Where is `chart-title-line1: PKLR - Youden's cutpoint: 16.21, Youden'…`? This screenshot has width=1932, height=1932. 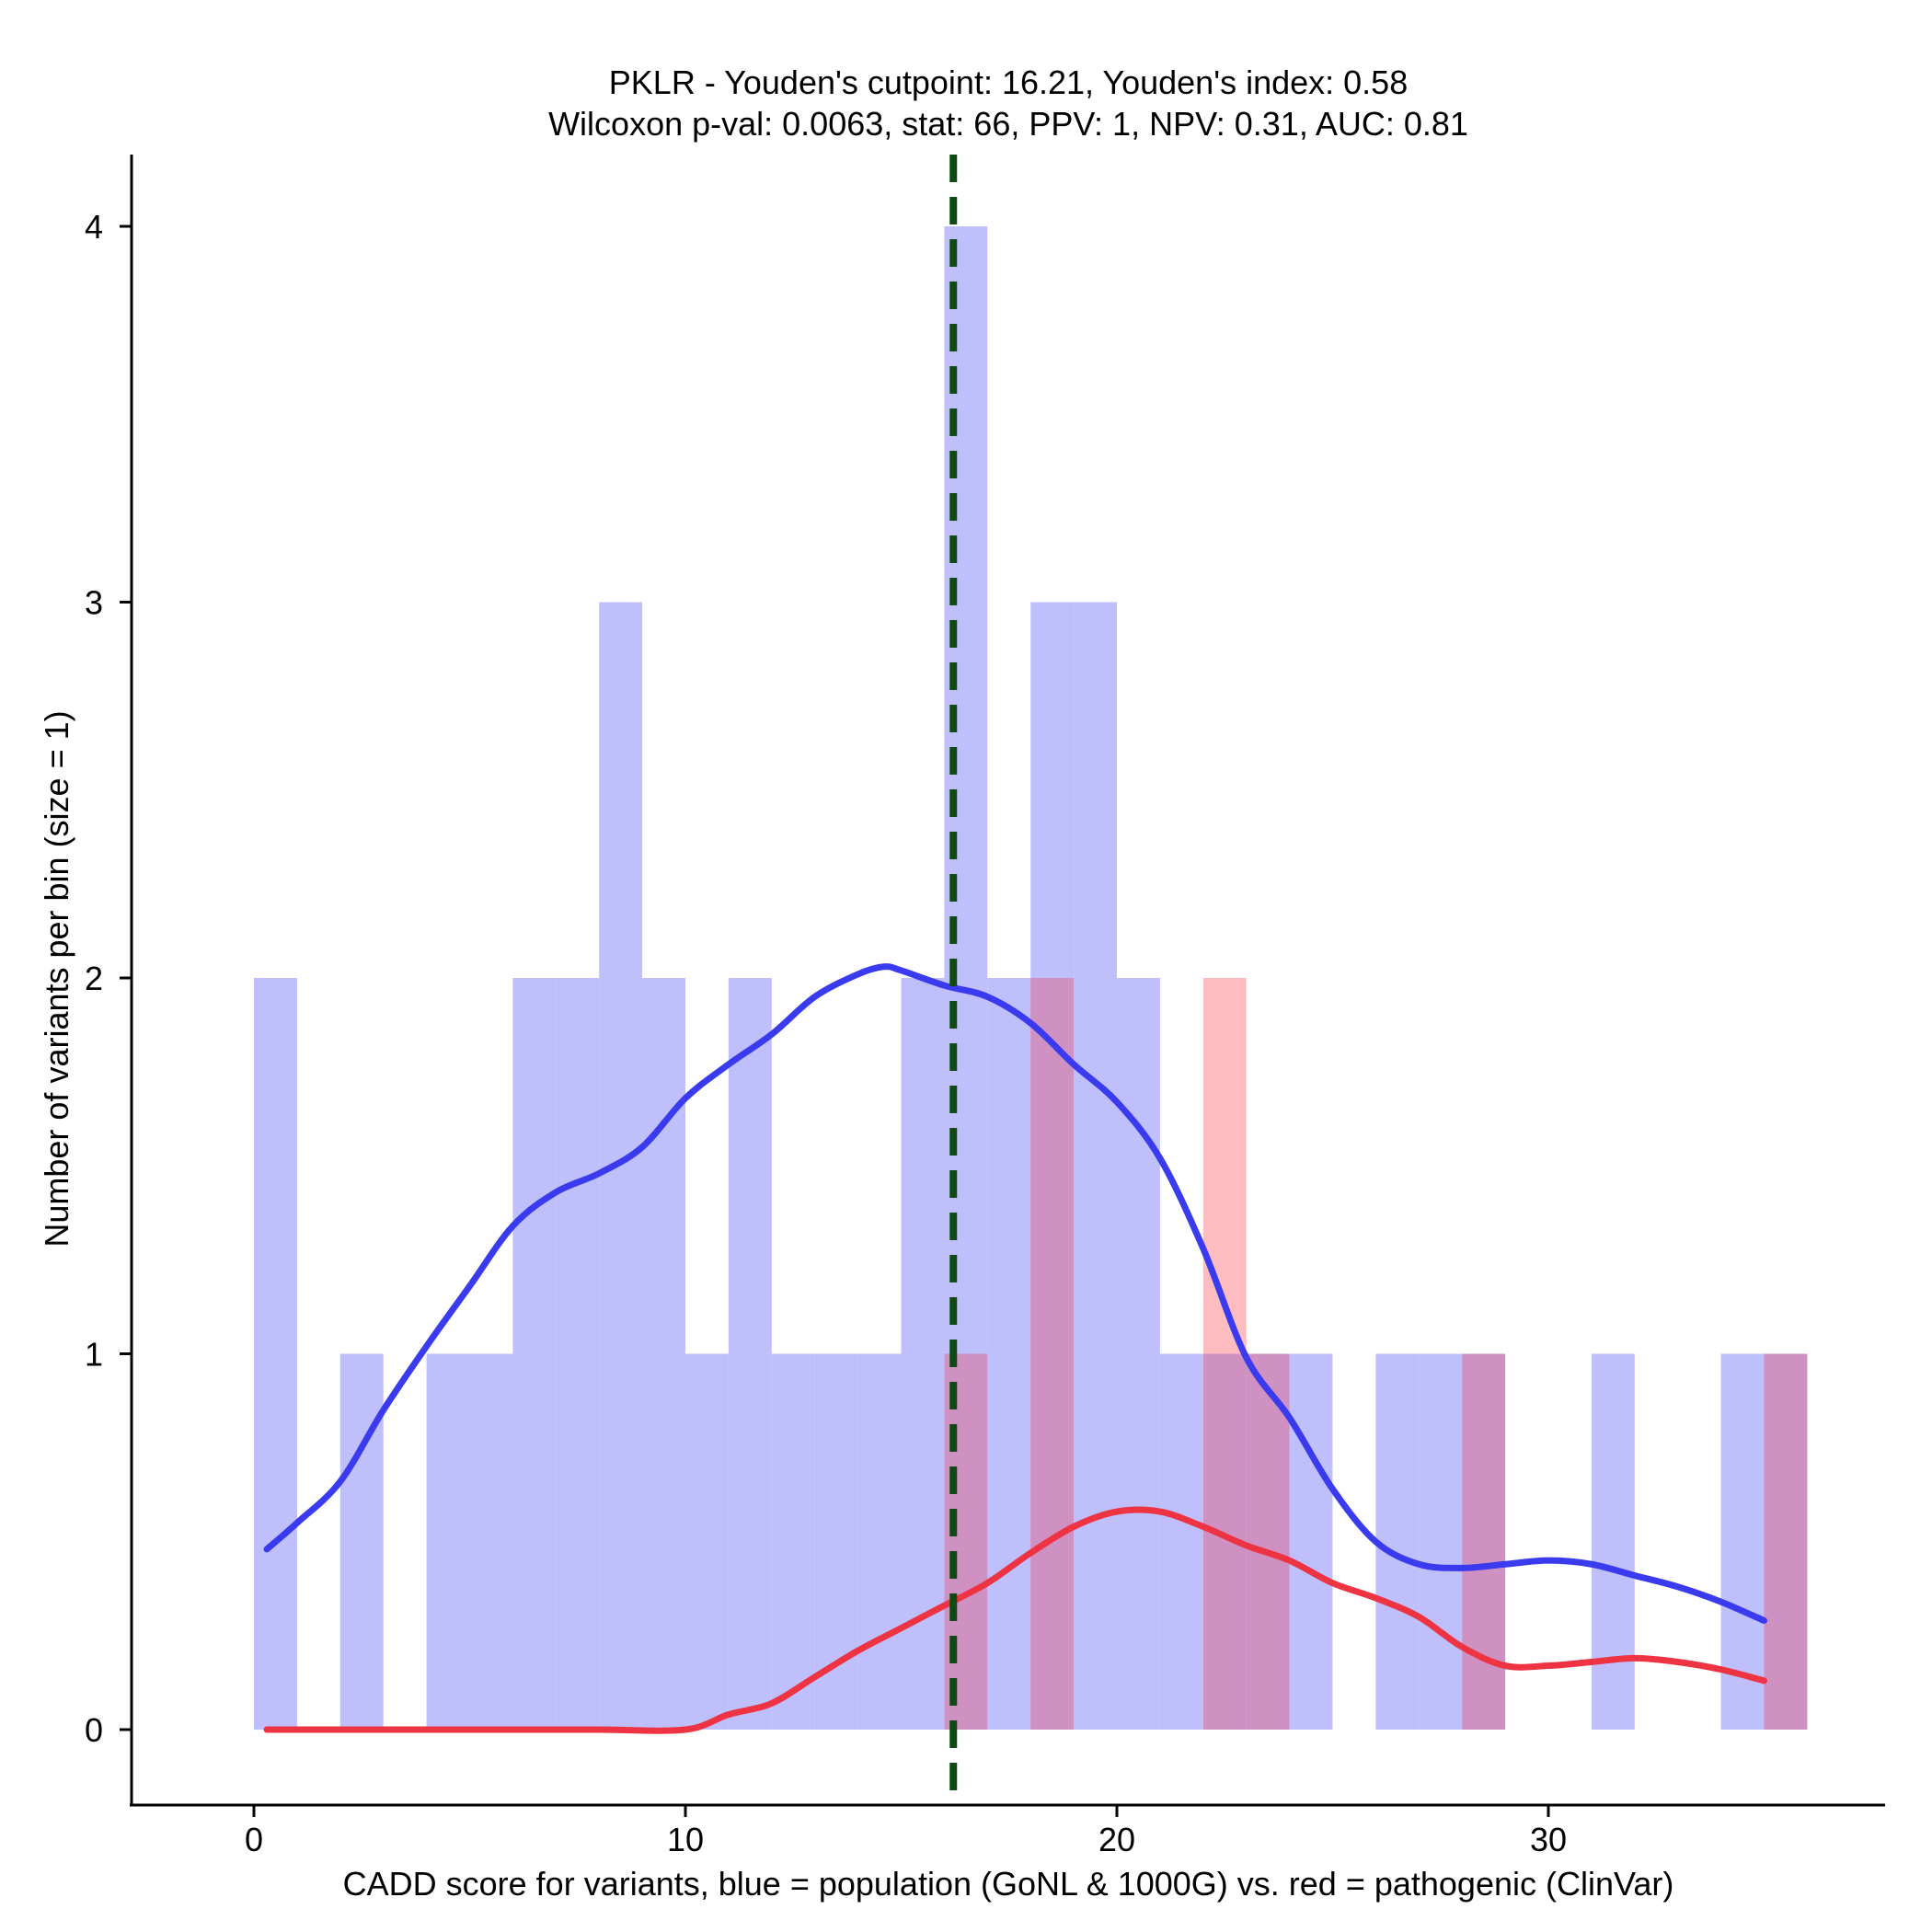
chart-title-line1: PKLR - Youden's cutpoint: 16.21, Youden'… is located at coordinates (1008, 82).